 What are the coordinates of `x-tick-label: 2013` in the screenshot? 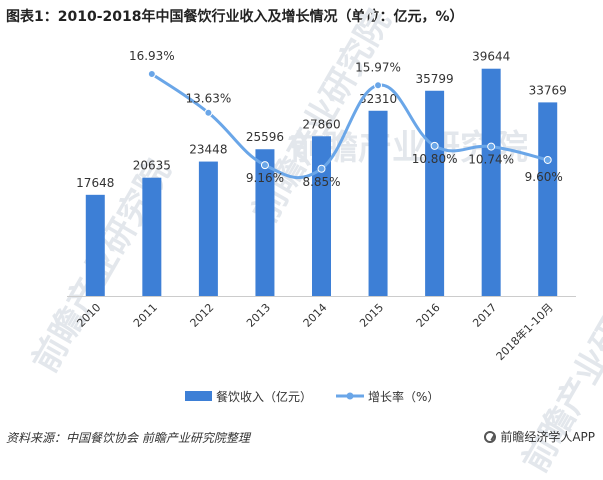 It's located at (258, 315).